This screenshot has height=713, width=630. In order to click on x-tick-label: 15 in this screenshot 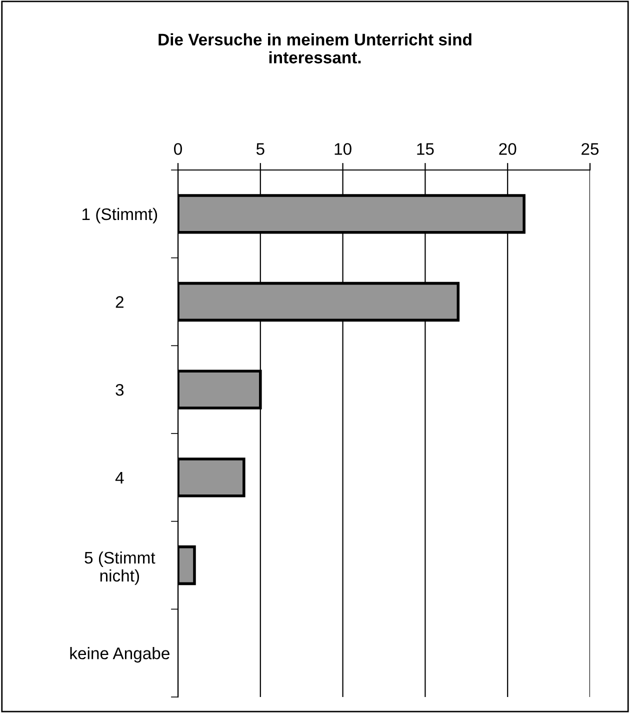, I will do `click(425, 149)`.